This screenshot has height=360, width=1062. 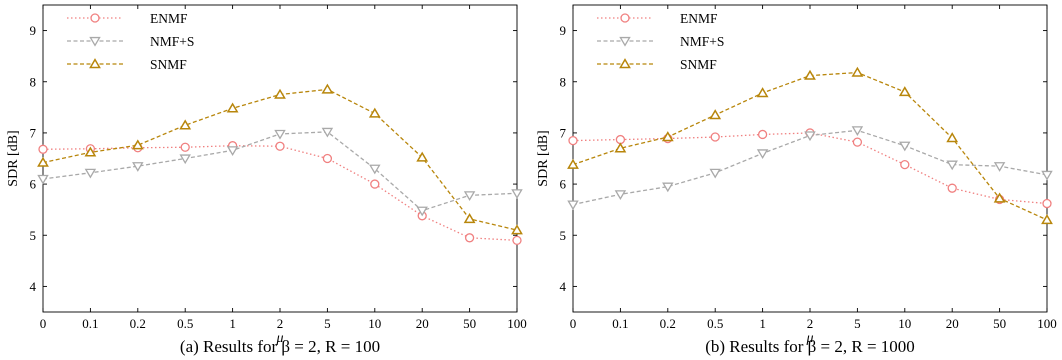 What do you see at coordinates (563, 30) in the screenshot?
I see `y-tick-label: 9` at bounding box center [563, 30].